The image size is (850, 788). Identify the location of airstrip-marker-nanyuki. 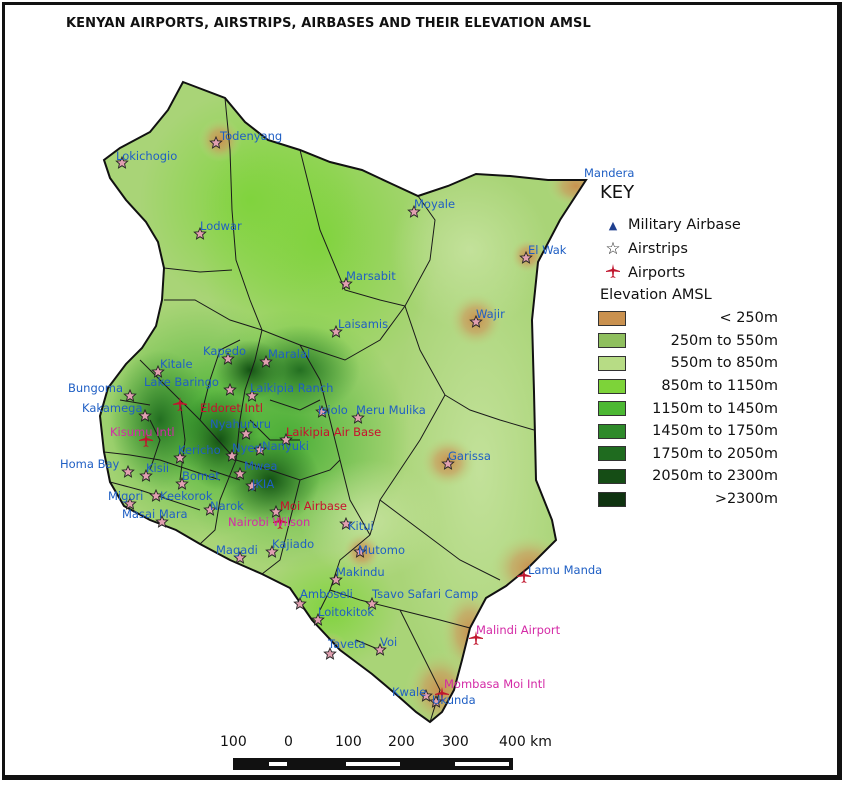
(260, 449).